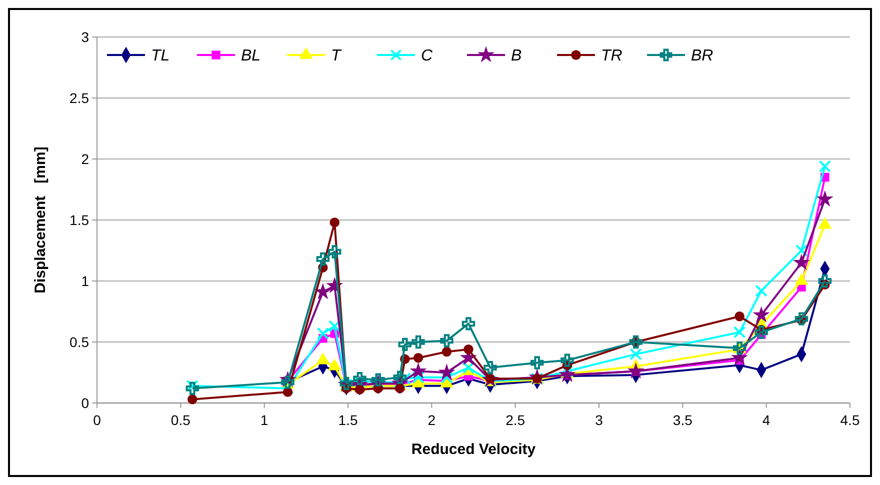 Image resolution: width=880 pixels, height=485 pixels. I want to click on legend-label: T, so click(336, 56).